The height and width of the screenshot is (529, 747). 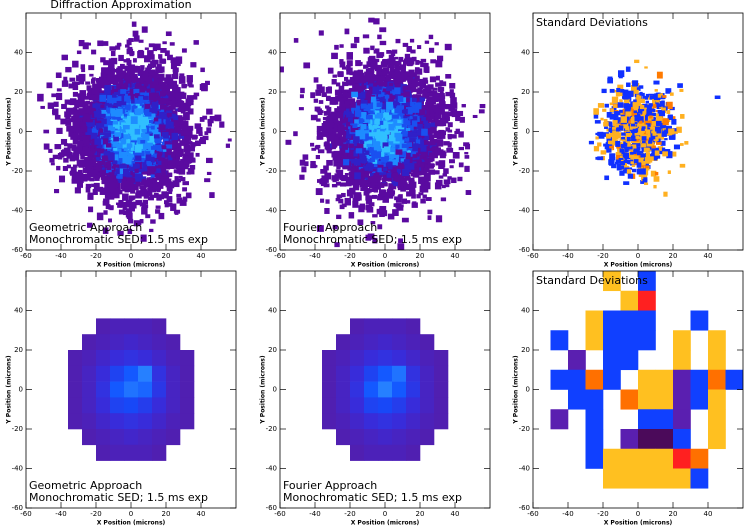 What do you see at coordinates (134, 131) in the screenshot?
I see `plot-area` at bounding box center [134, 131].